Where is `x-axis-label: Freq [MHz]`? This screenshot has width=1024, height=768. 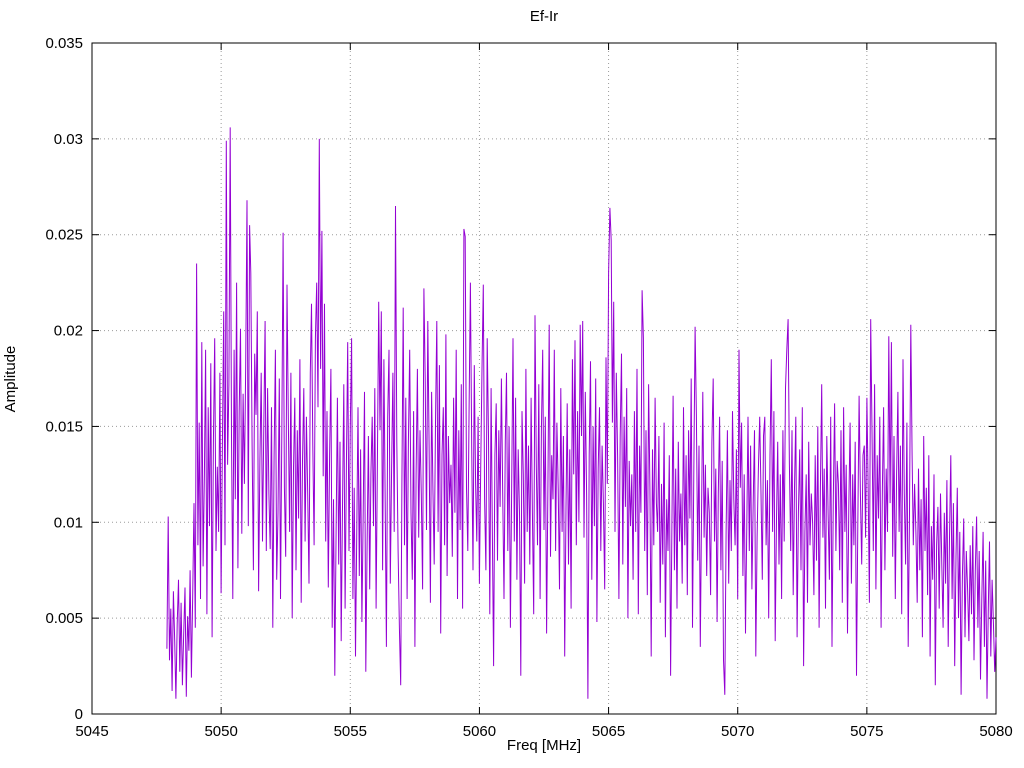 x-axis-label: Freq [MHz] is located at coordinates (544, 745).